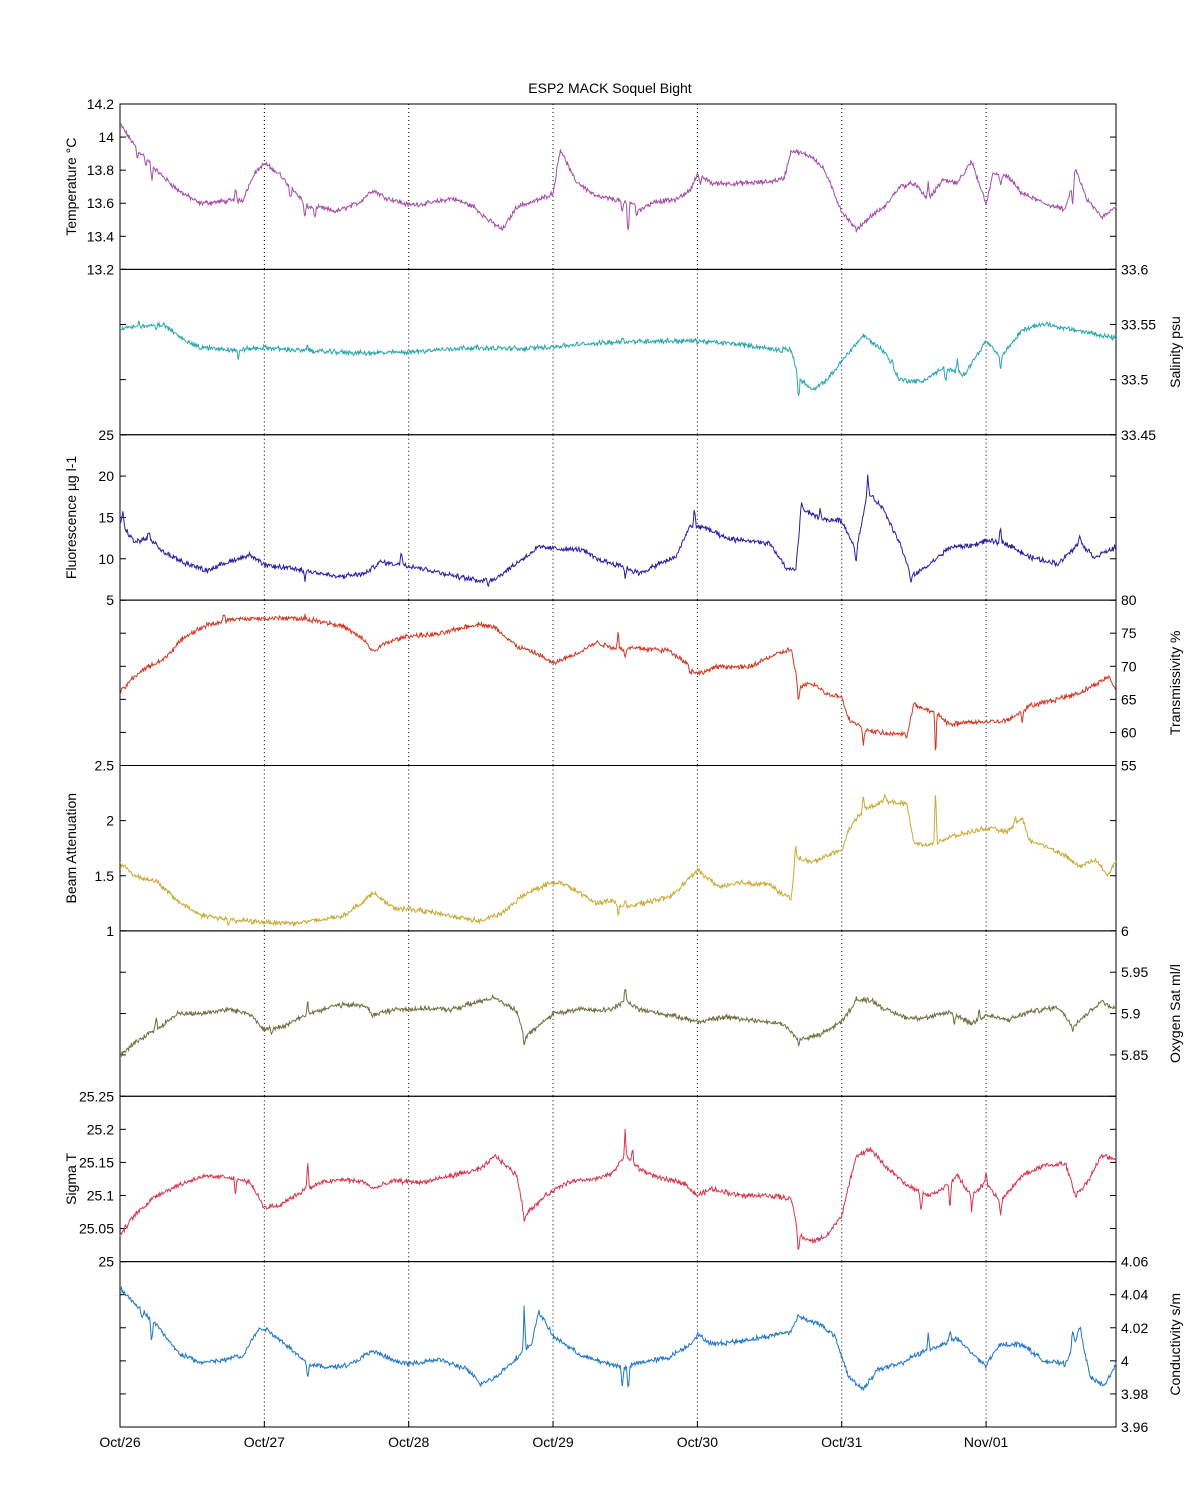  Describe the element at coordinates (71, 848) in the screenshot. I see `beam_attenuation-axis-label: Beam Attenuation` at that location.